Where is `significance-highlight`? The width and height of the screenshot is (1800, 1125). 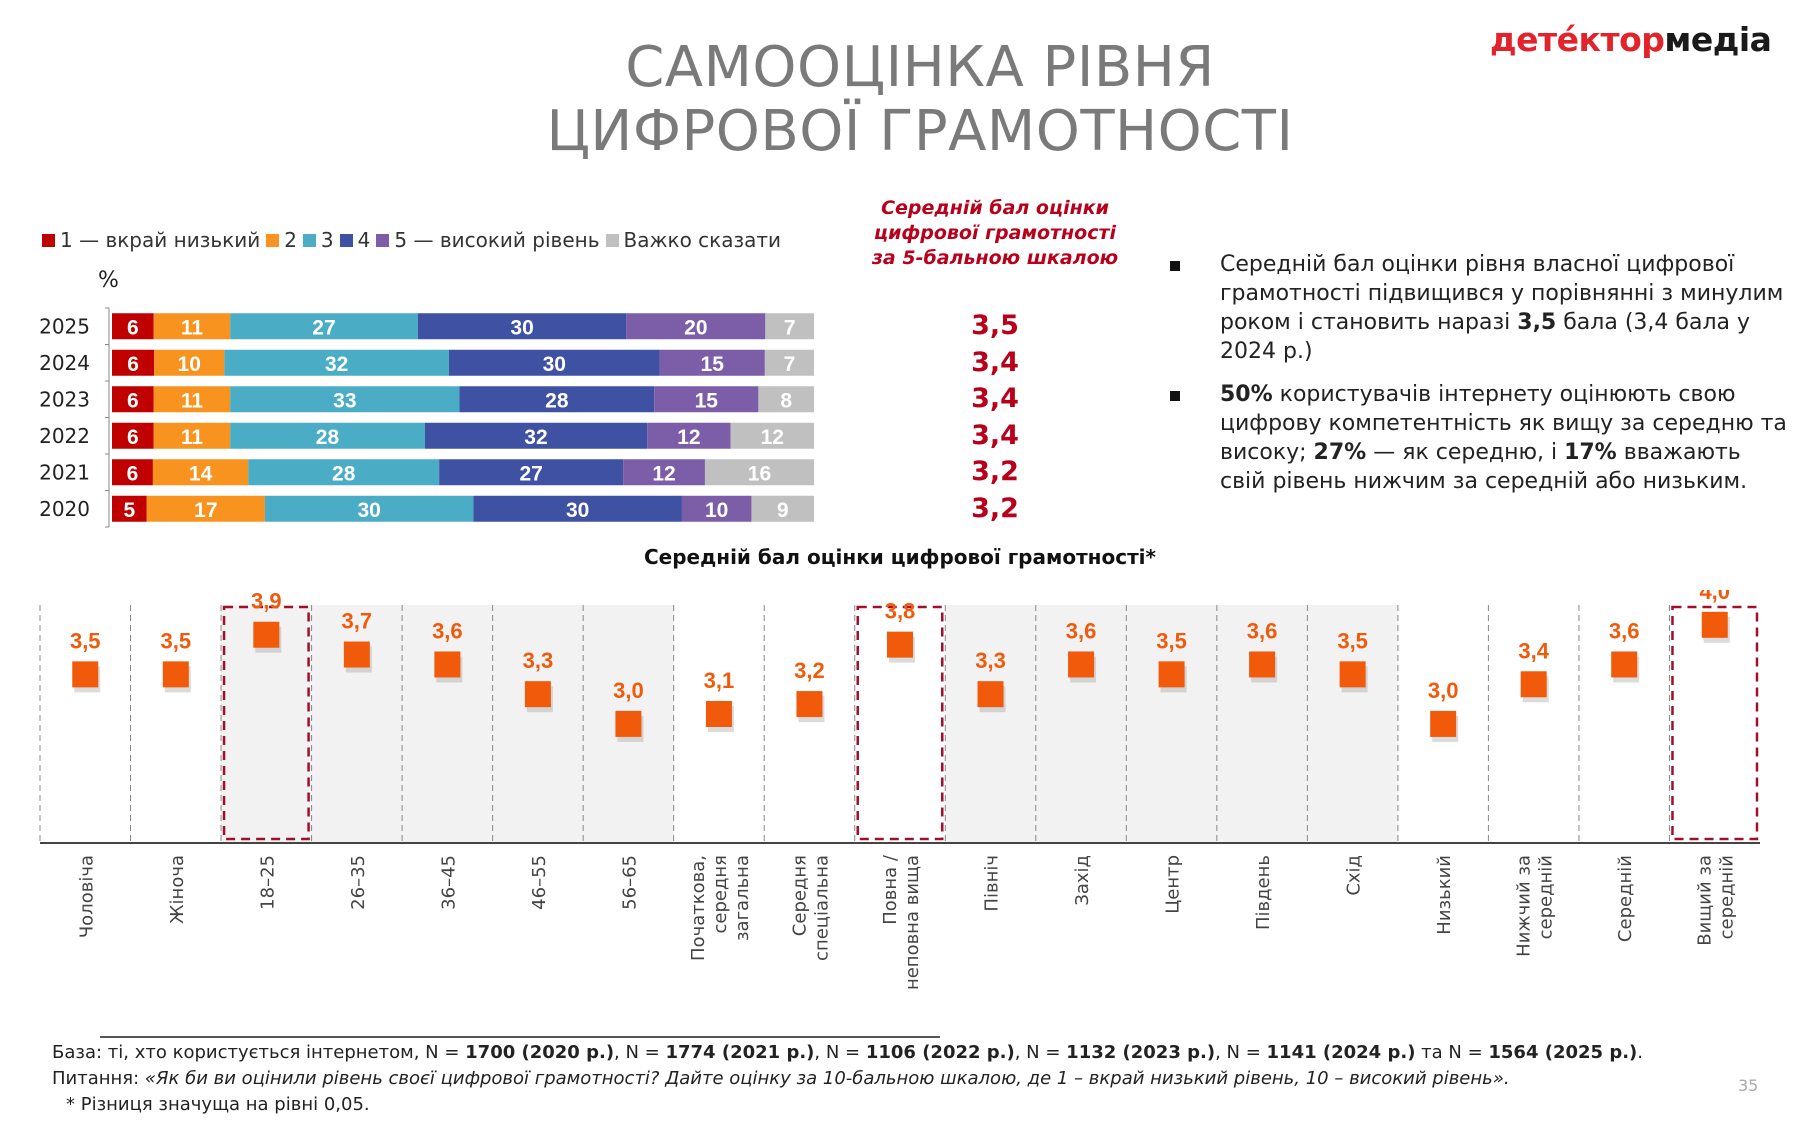
significance-highlight is located at coordinates (266, 723).